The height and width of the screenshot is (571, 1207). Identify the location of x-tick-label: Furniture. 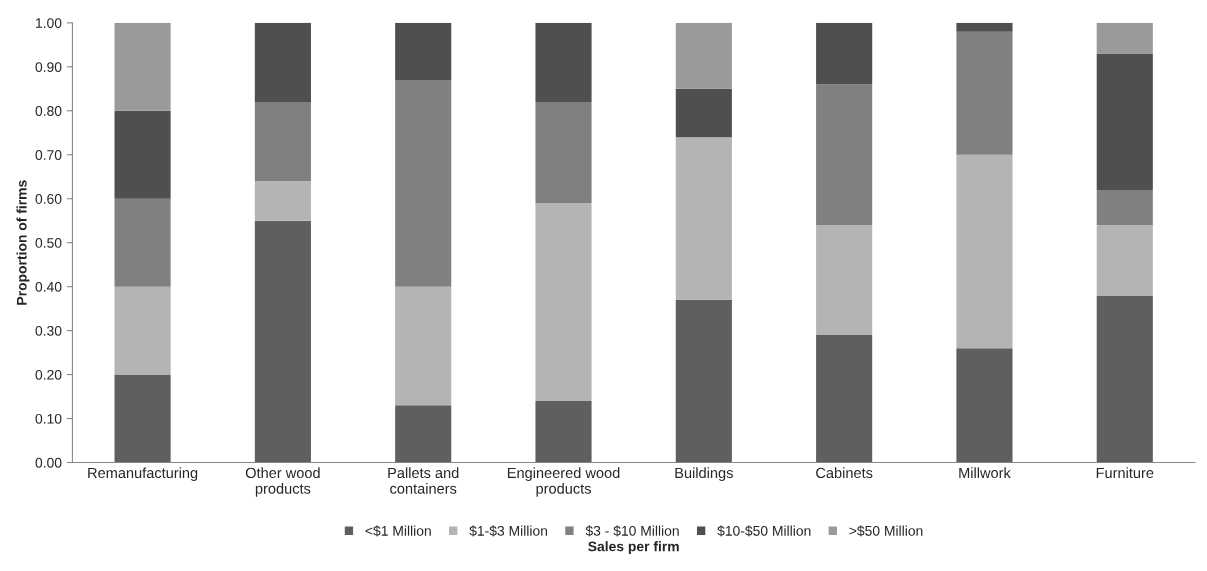
(1125, 473).